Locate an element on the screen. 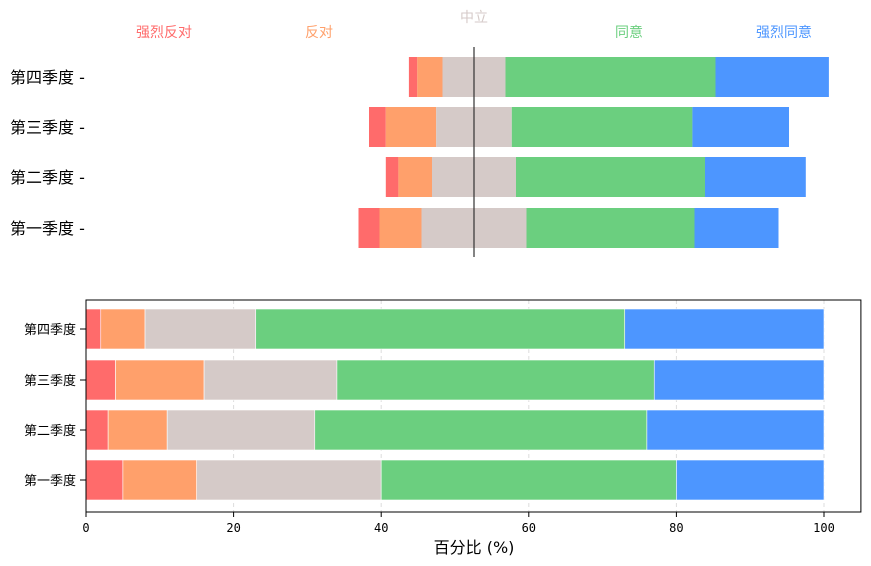  category-label: 第一季度 - is located at coordinates (47, 228).